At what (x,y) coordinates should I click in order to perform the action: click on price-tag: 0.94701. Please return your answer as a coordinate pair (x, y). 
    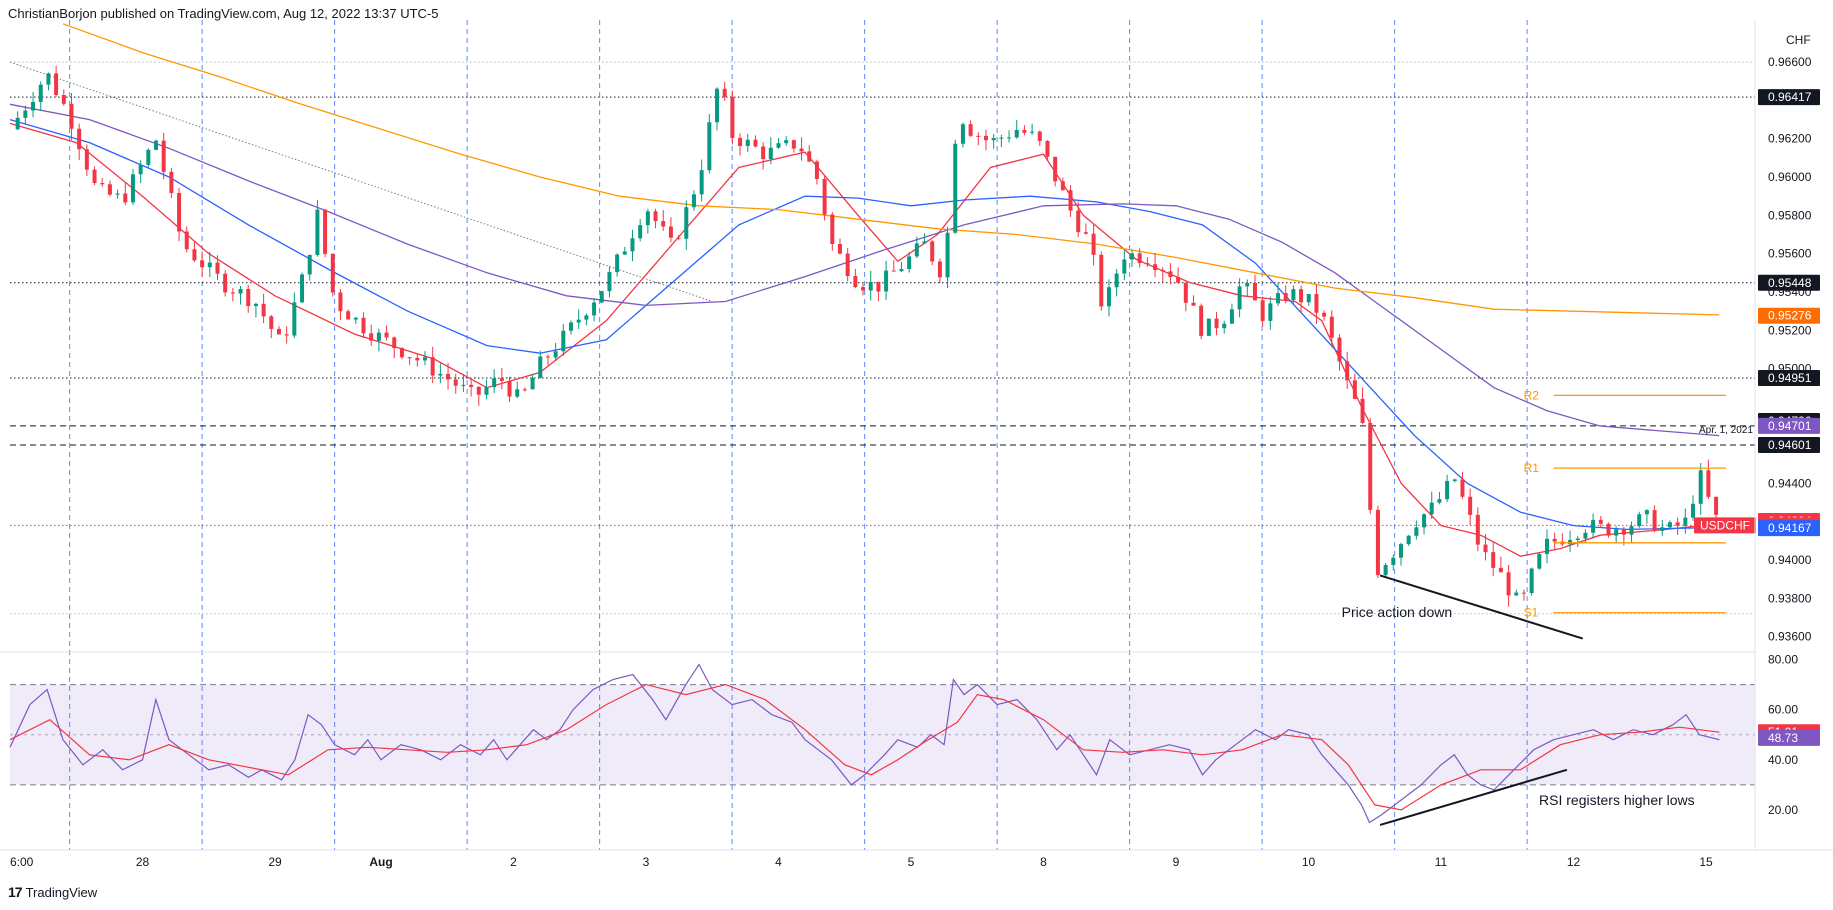
    Looking at the image, I should click on (1790, 426).